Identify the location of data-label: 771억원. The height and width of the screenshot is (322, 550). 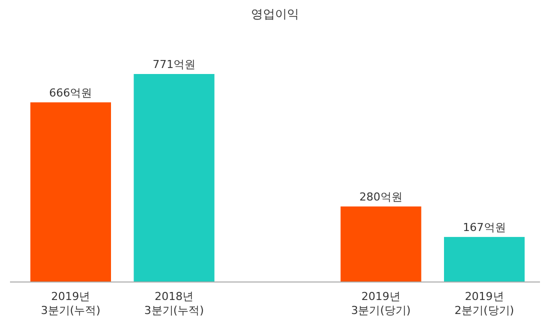
(174, 64).